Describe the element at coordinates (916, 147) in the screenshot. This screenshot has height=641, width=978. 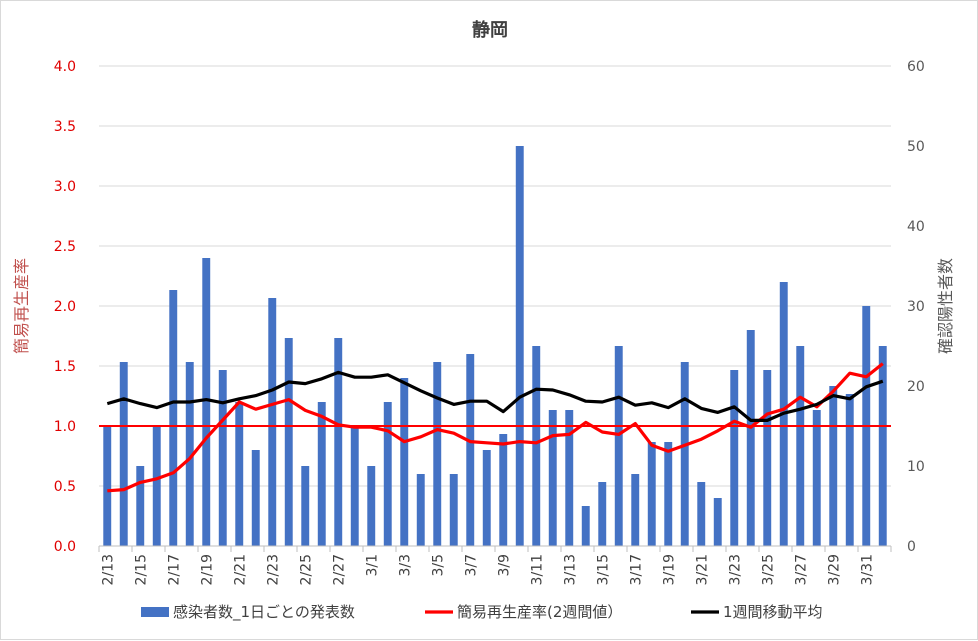
I see `right-tick-label: 50` at that location.